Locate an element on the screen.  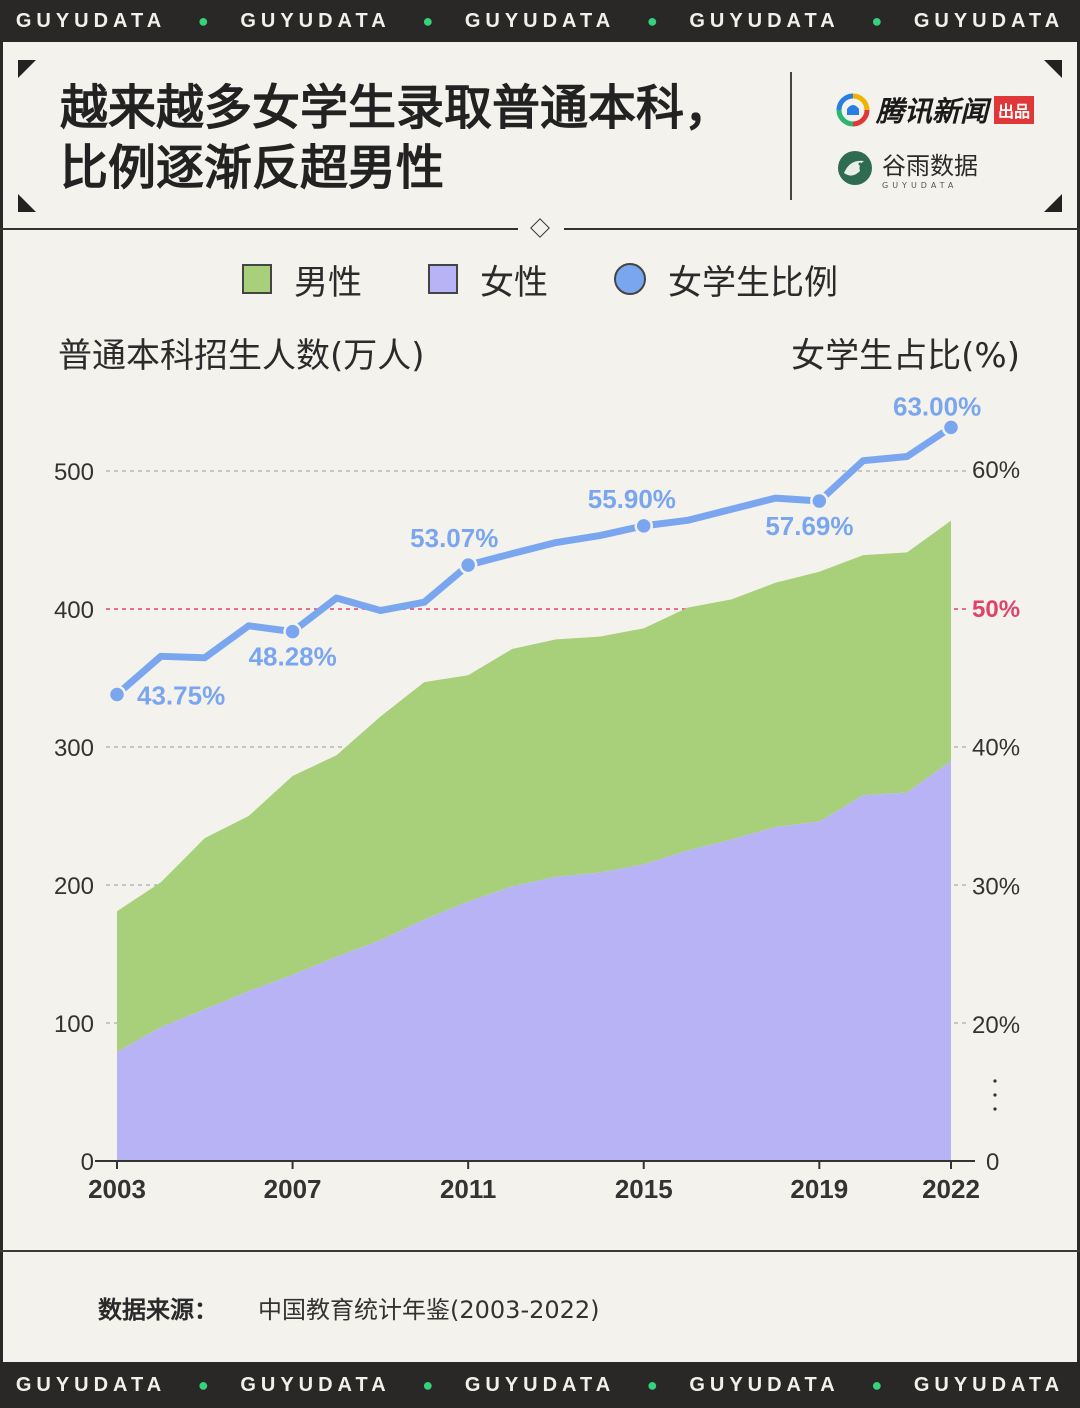
legend-swatch-male is located at coordinates (257, 279).